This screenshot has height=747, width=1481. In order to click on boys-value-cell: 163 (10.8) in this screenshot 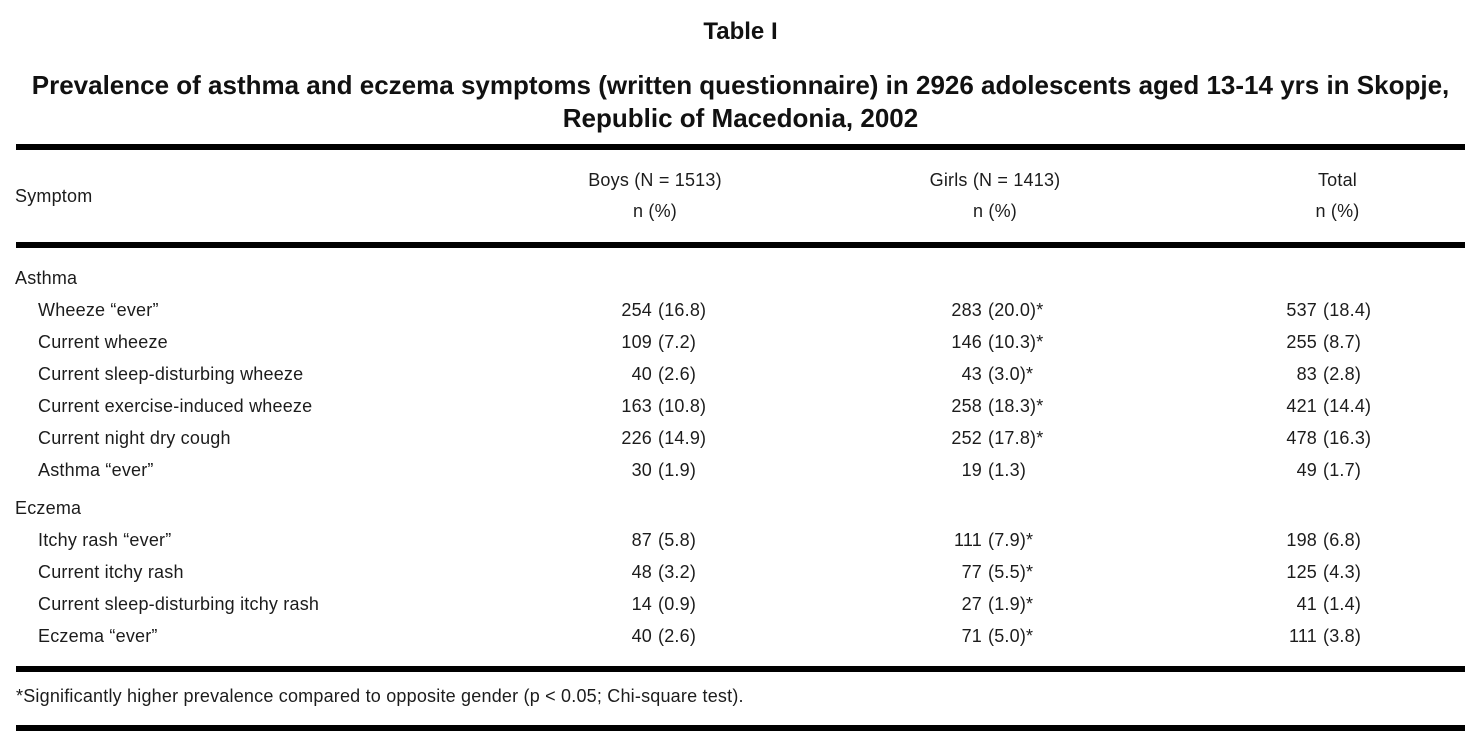, I will do `click(655, 406)`.